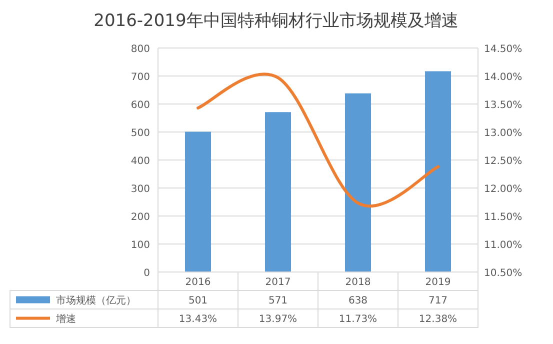  What do you see at coordinates (438, 282) in the screenshot?
I see `x-tick-label: 2019` at bounding box center [438, 282].